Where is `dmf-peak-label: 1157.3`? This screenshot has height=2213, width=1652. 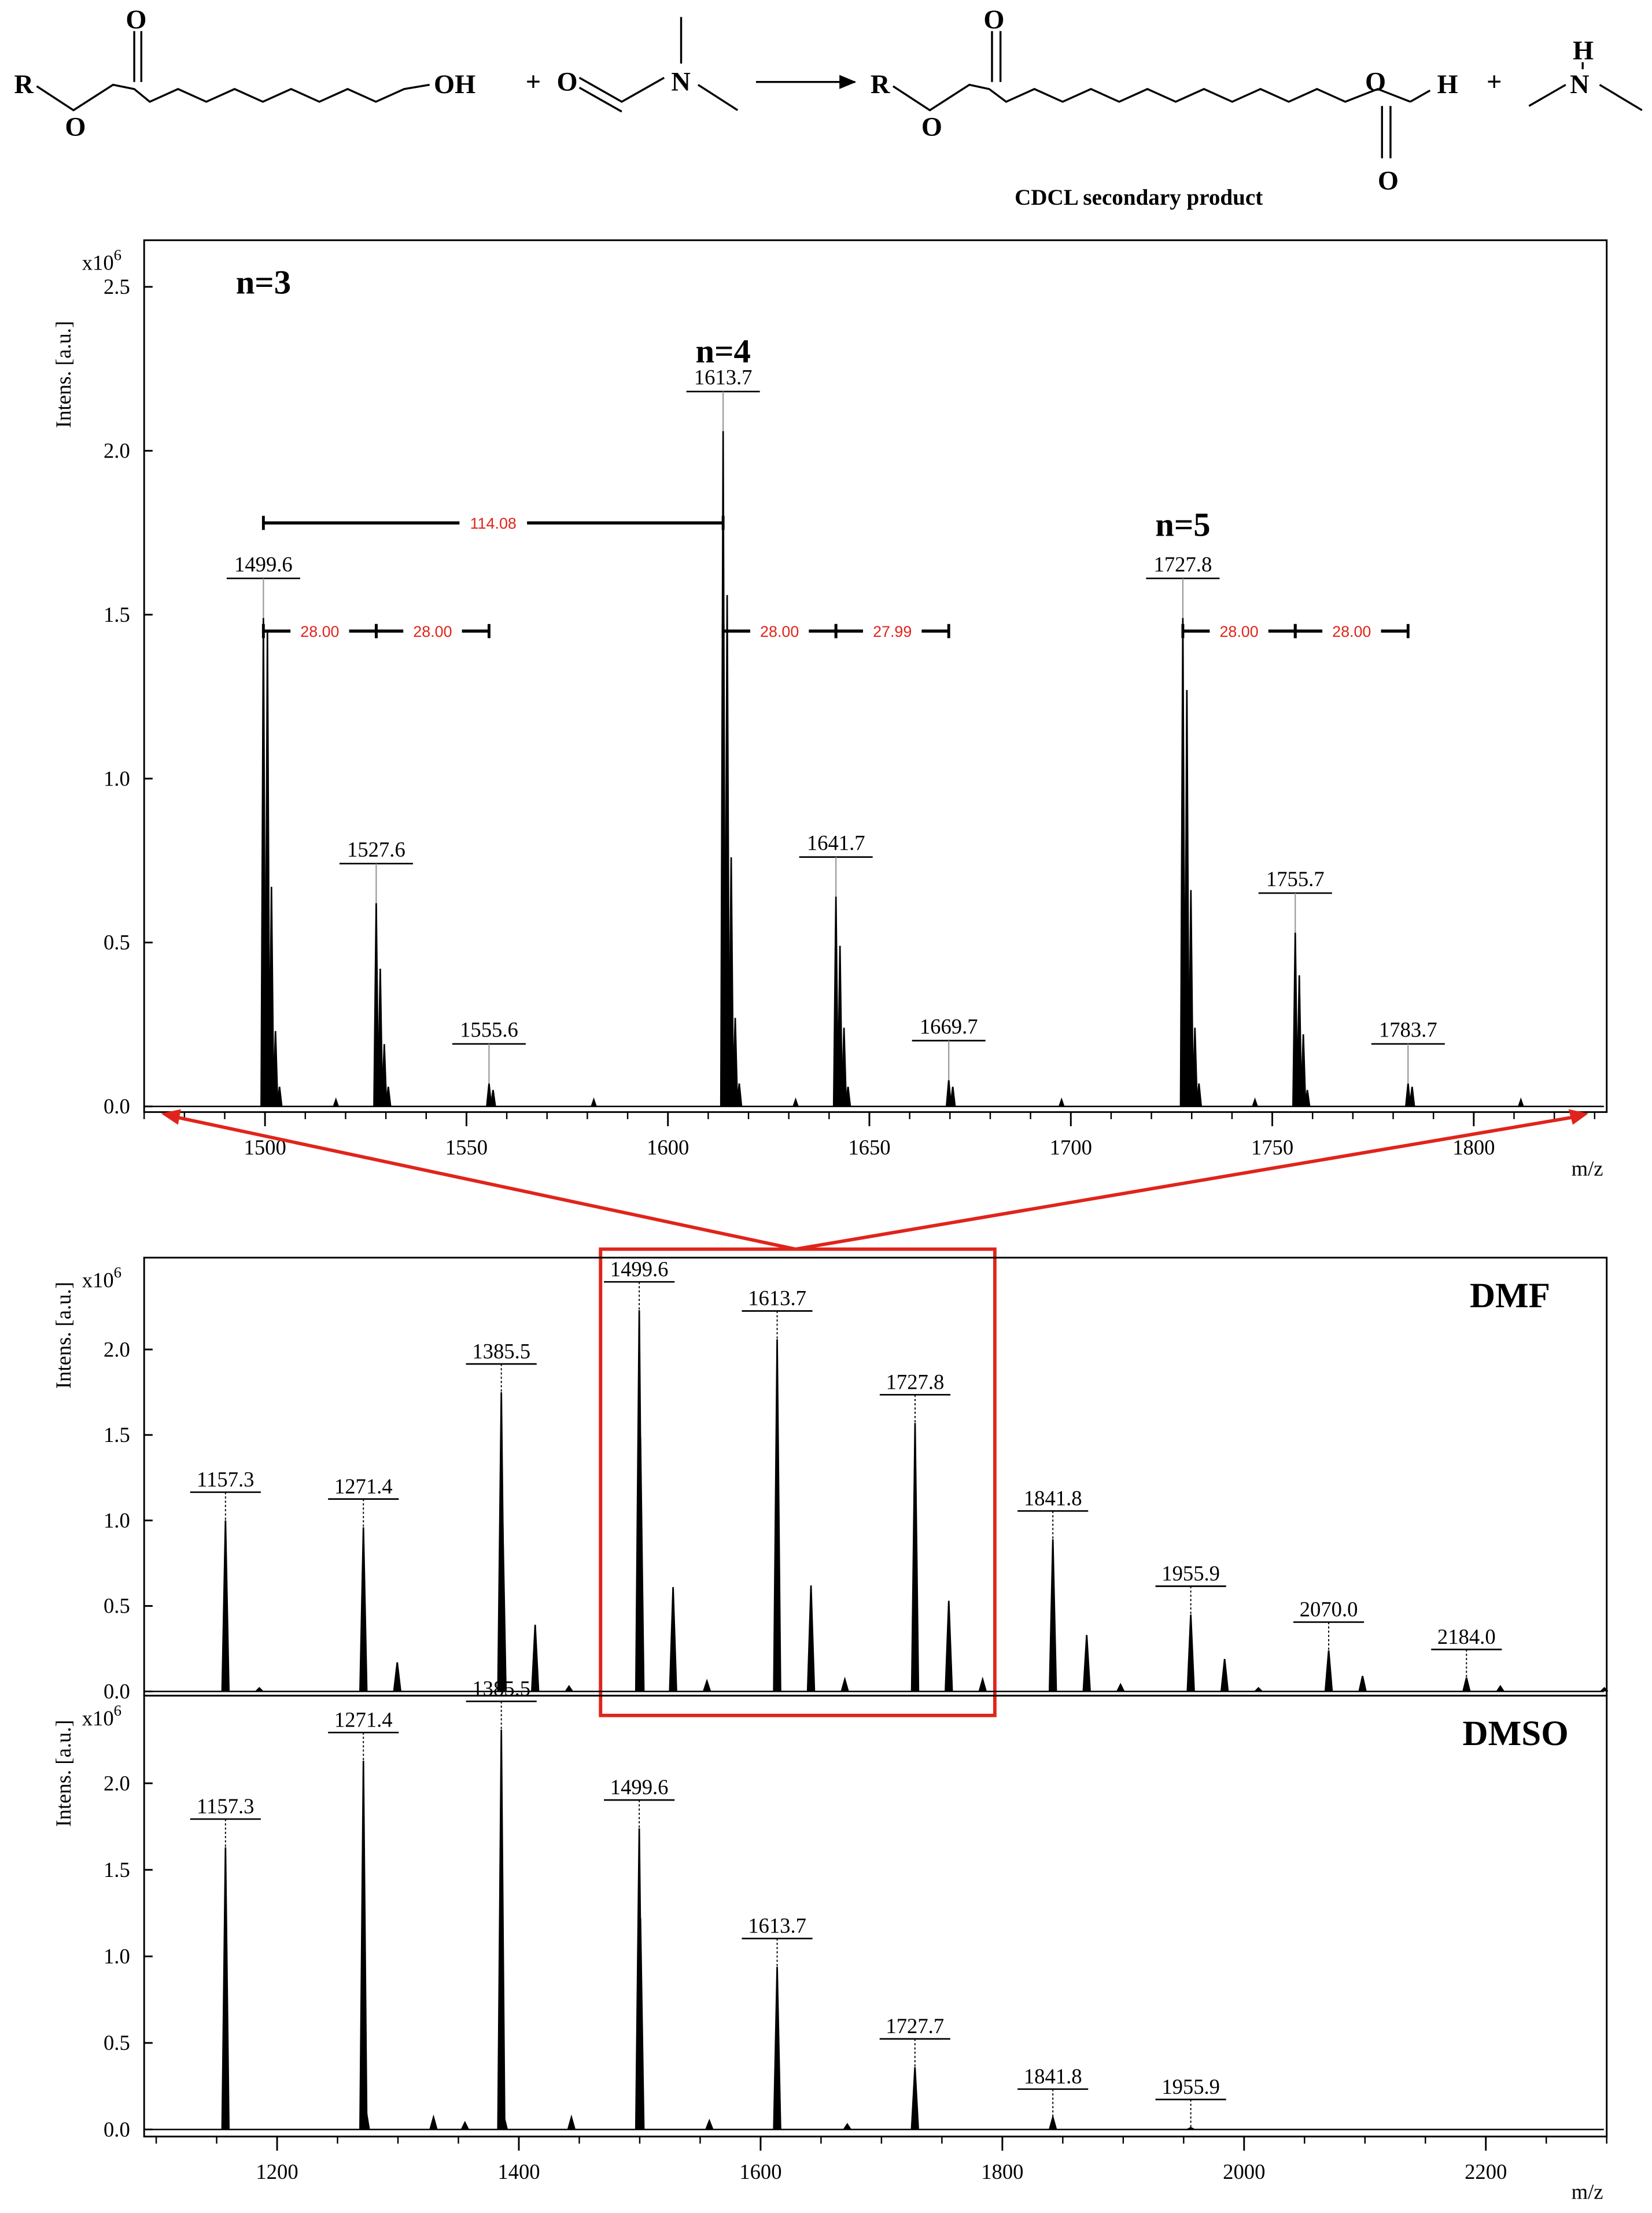 dmf-peak-label: 1157.3 is located at coordinates (226, 1479).